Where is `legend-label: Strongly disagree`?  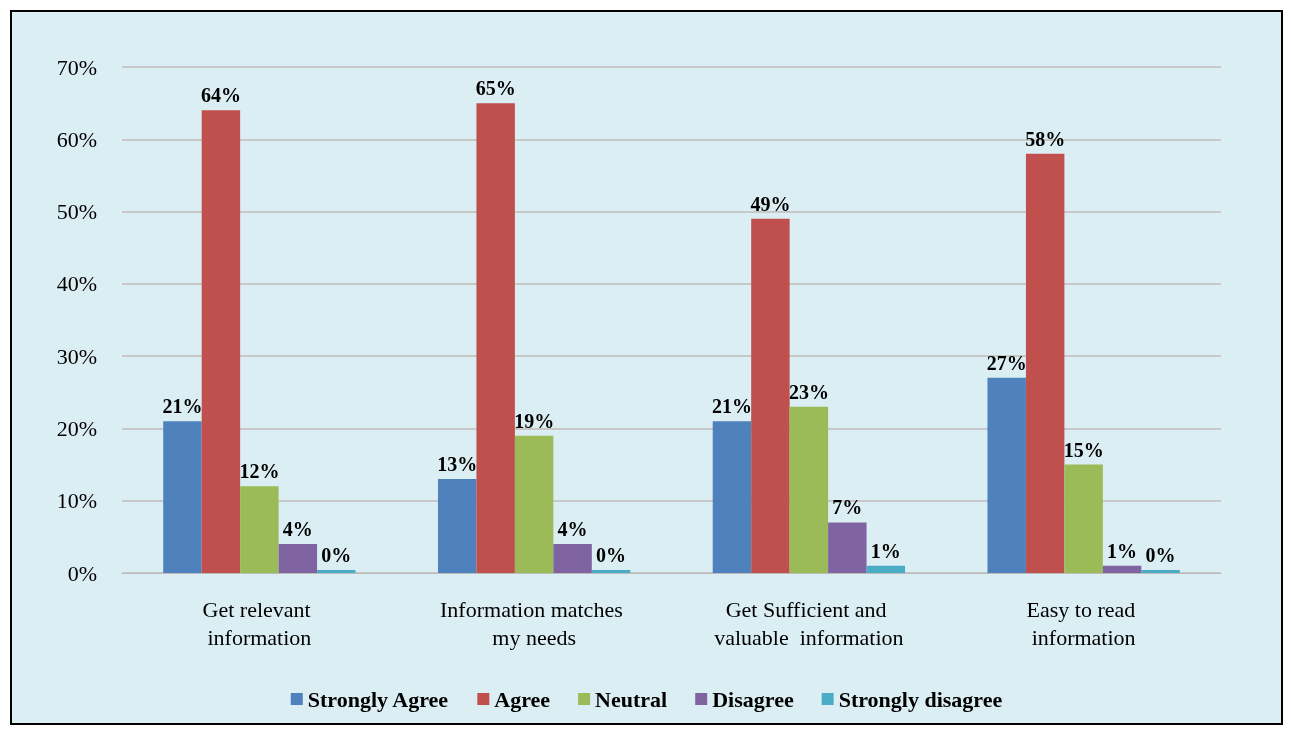
legend-label: Strongly disagree is located at coordinates (920, 699).